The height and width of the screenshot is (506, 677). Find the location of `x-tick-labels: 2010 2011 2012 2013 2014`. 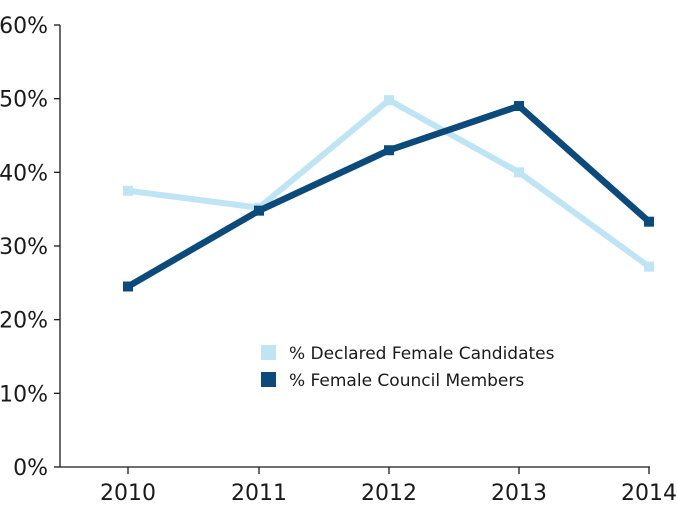

x-tick-labels: 2010 2011 2012 2013 2014 is located at coordinates (388, 493).